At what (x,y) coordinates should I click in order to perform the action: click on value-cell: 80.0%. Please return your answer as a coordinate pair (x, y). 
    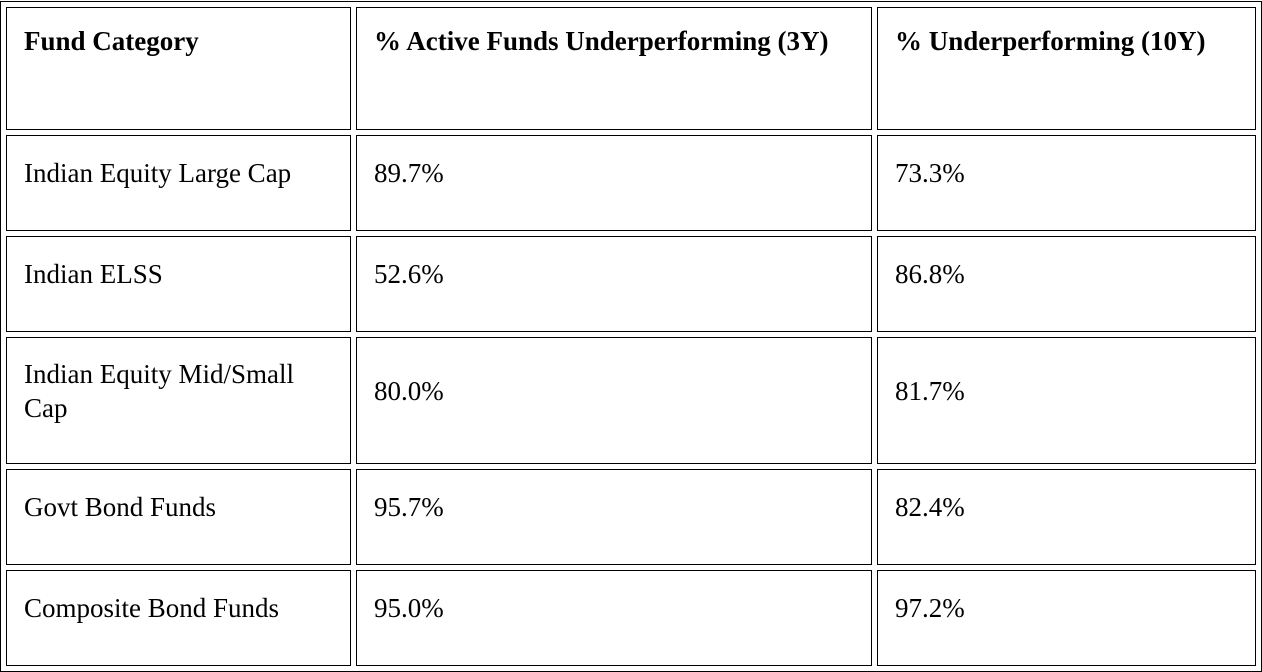
    Looking at the image, I should click on (614, 400).